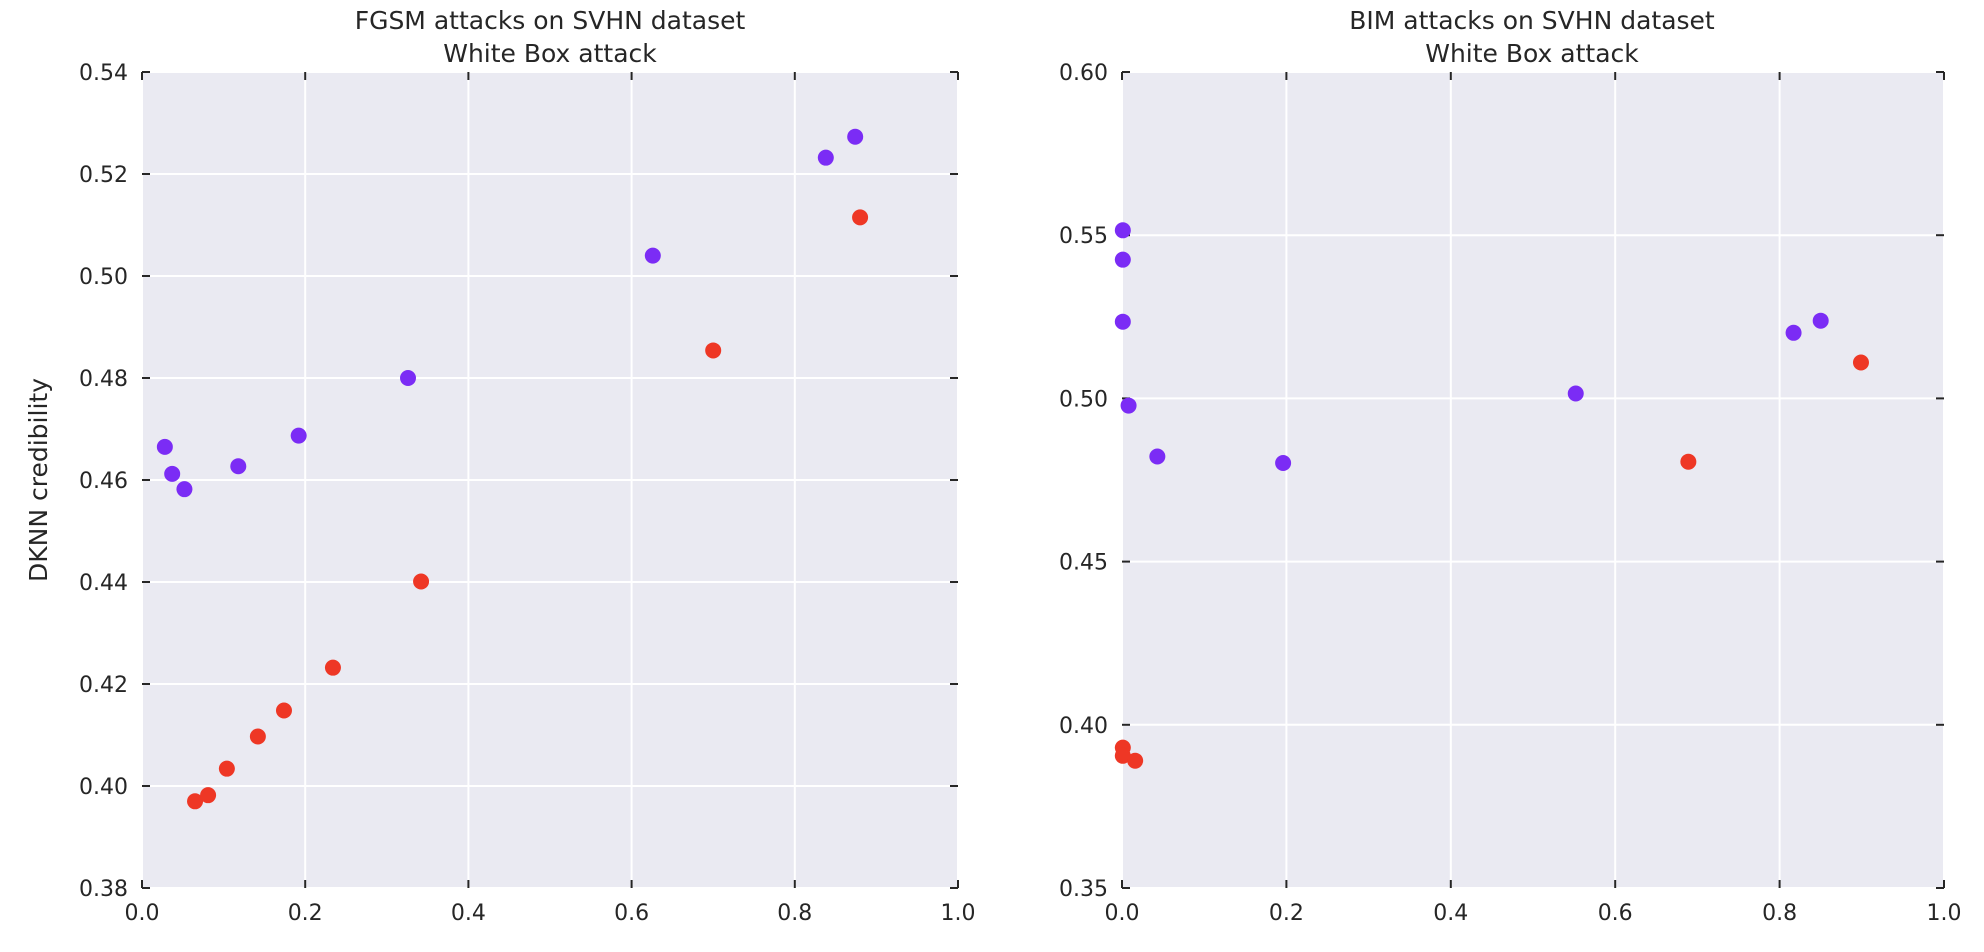 The image size is (1984, 952). I want to click on bim-x-tick-label: 1.0, so click(1944, 913).